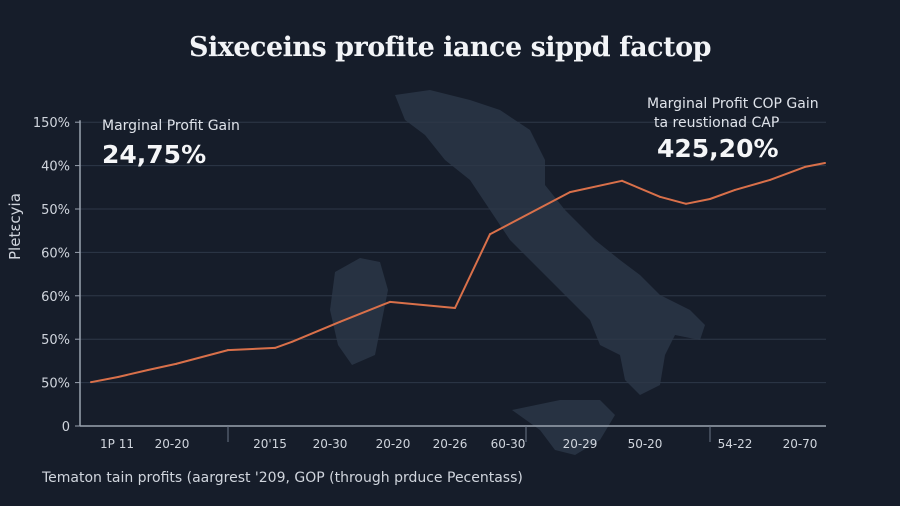  Describe the element at coordinates (508, 444) in the screenshot. I see `x-tick-label: 60-30` at that location.